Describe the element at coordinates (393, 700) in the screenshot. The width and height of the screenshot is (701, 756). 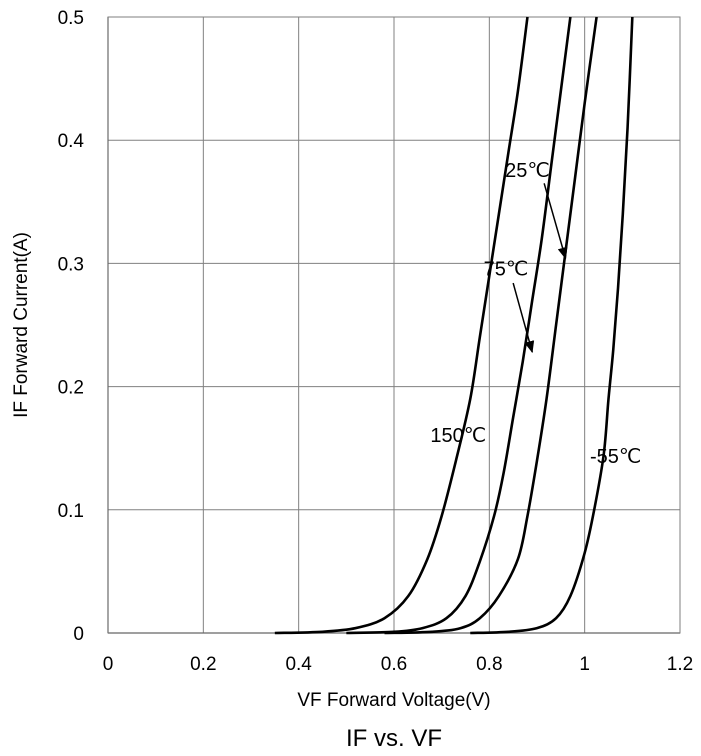
I see `x-axis-title: VF Forward Voltage(V)` at that location.